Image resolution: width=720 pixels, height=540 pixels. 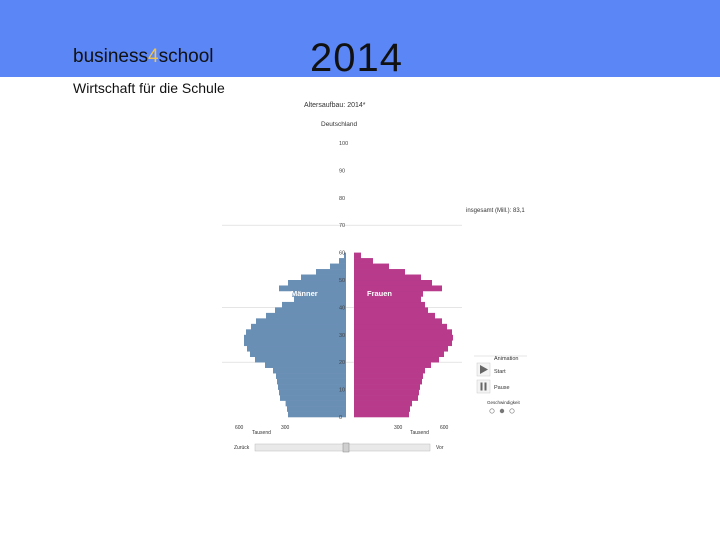 I want to click on speed-option-fast, so click(x=512, y=411).